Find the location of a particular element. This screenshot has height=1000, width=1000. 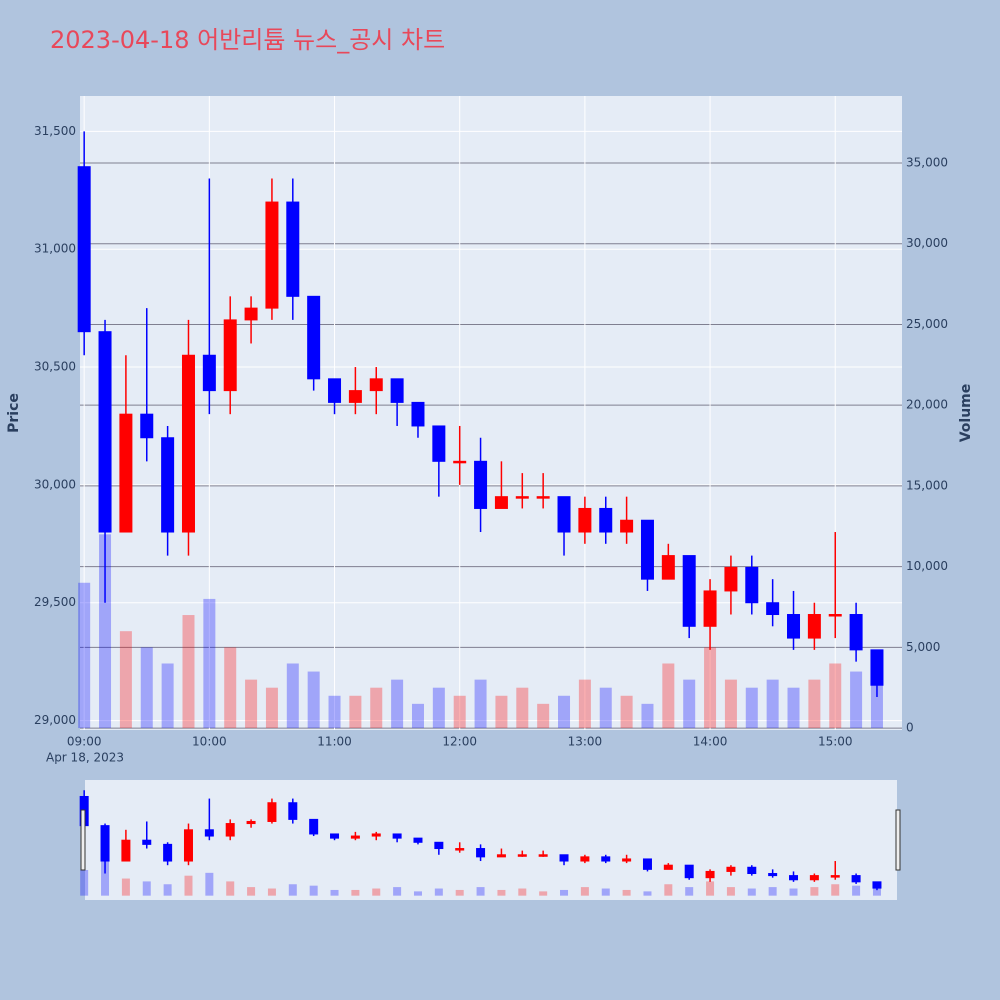

y-tick-label: 31,500 is located at coordinates (55, 131).